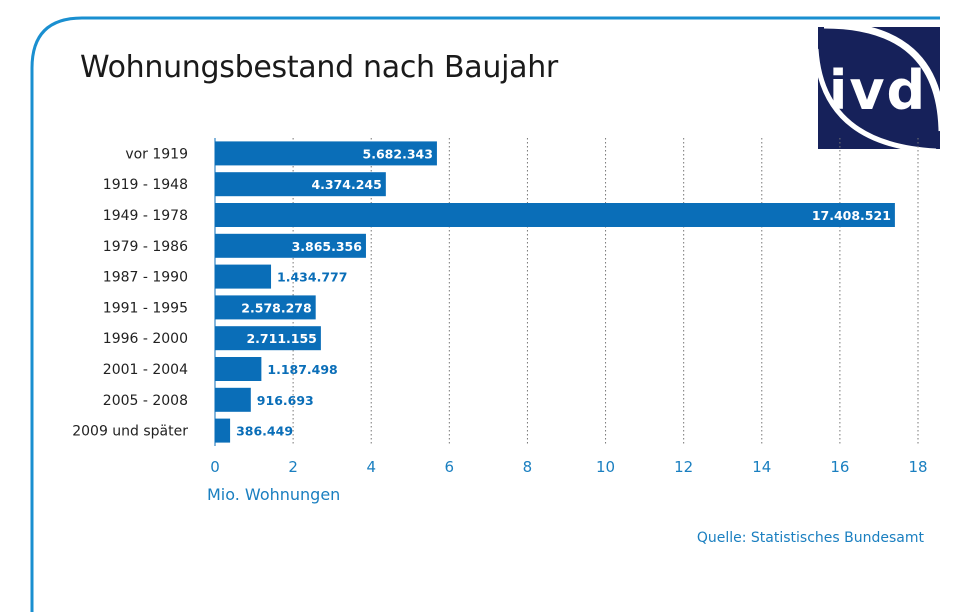 Image resolution: width=964 pixels, height=612 pixels. Describe the element at coordinates (761, 467) in the screenshot. I see `x-tick-label: 14` at that location.